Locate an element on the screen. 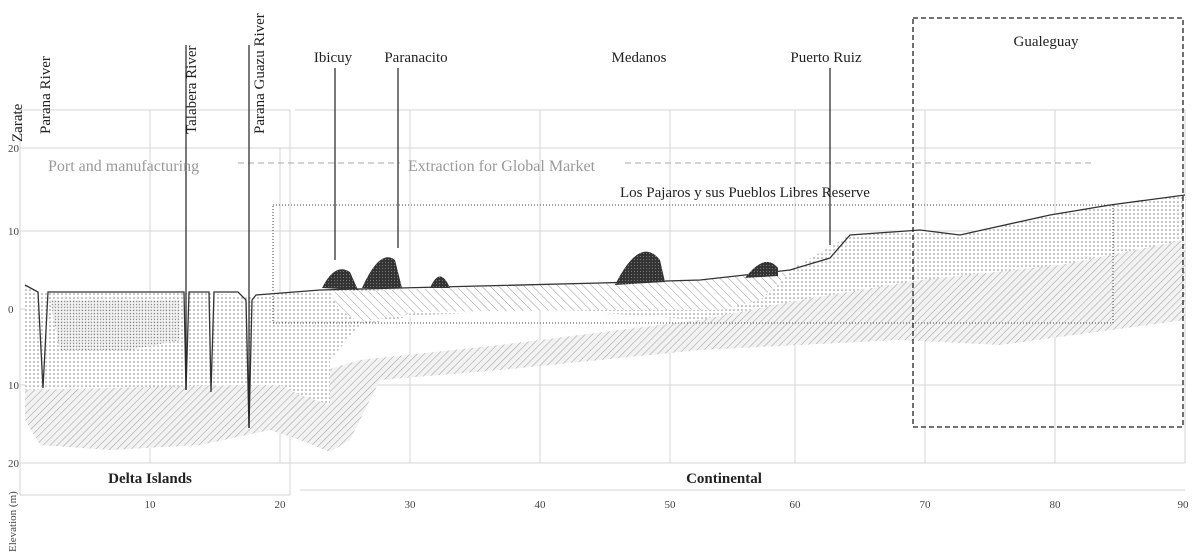  use-label: Extraction for Global Market is located at coordinates (502, 166).